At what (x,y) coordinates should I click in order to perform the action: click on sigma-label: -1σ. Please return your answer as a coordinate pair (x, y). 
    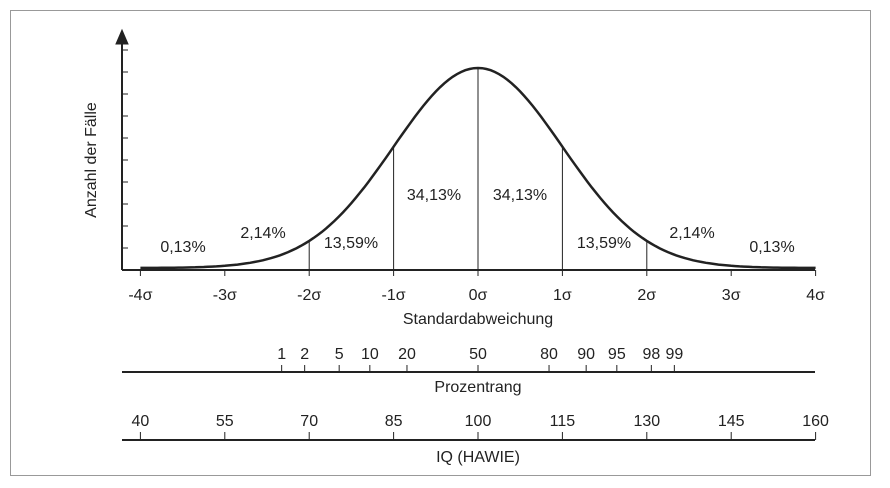
    Looking at the image, I should click on (394, 295).